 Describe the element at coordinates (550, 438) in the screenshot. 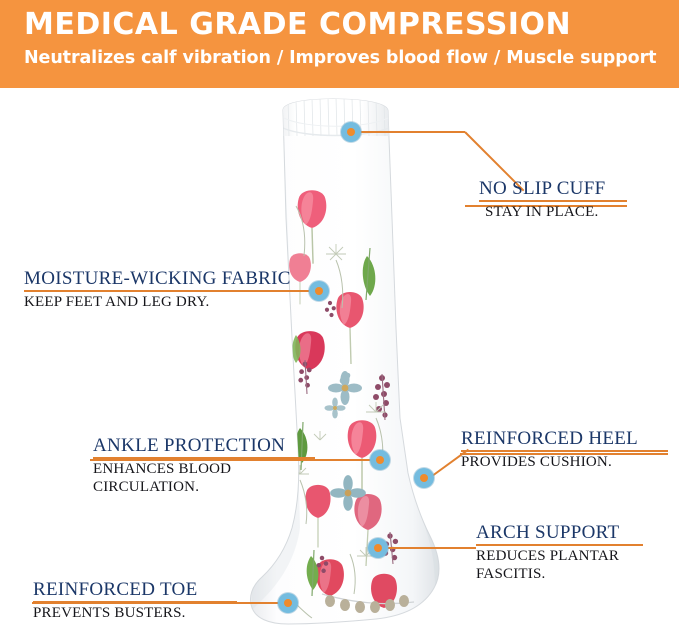

I see `callout-title-reinforced-heel: REINFORCED HEEL` at that location.